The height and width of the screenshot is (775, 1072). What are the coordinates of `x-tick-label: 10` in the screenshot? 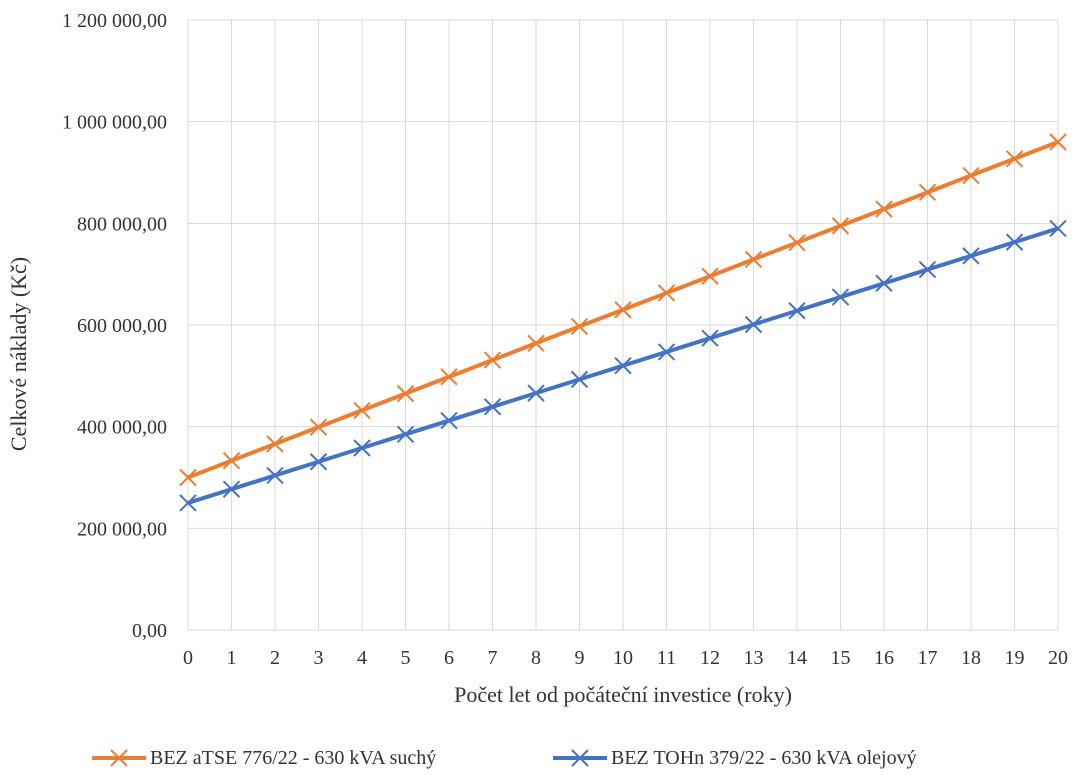 It's located at (623, 658).